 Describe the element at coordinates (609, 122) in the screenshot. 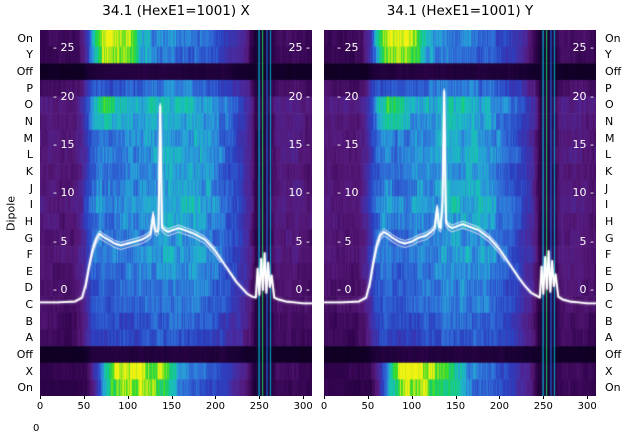

I see `row-label-n: N` at that location.